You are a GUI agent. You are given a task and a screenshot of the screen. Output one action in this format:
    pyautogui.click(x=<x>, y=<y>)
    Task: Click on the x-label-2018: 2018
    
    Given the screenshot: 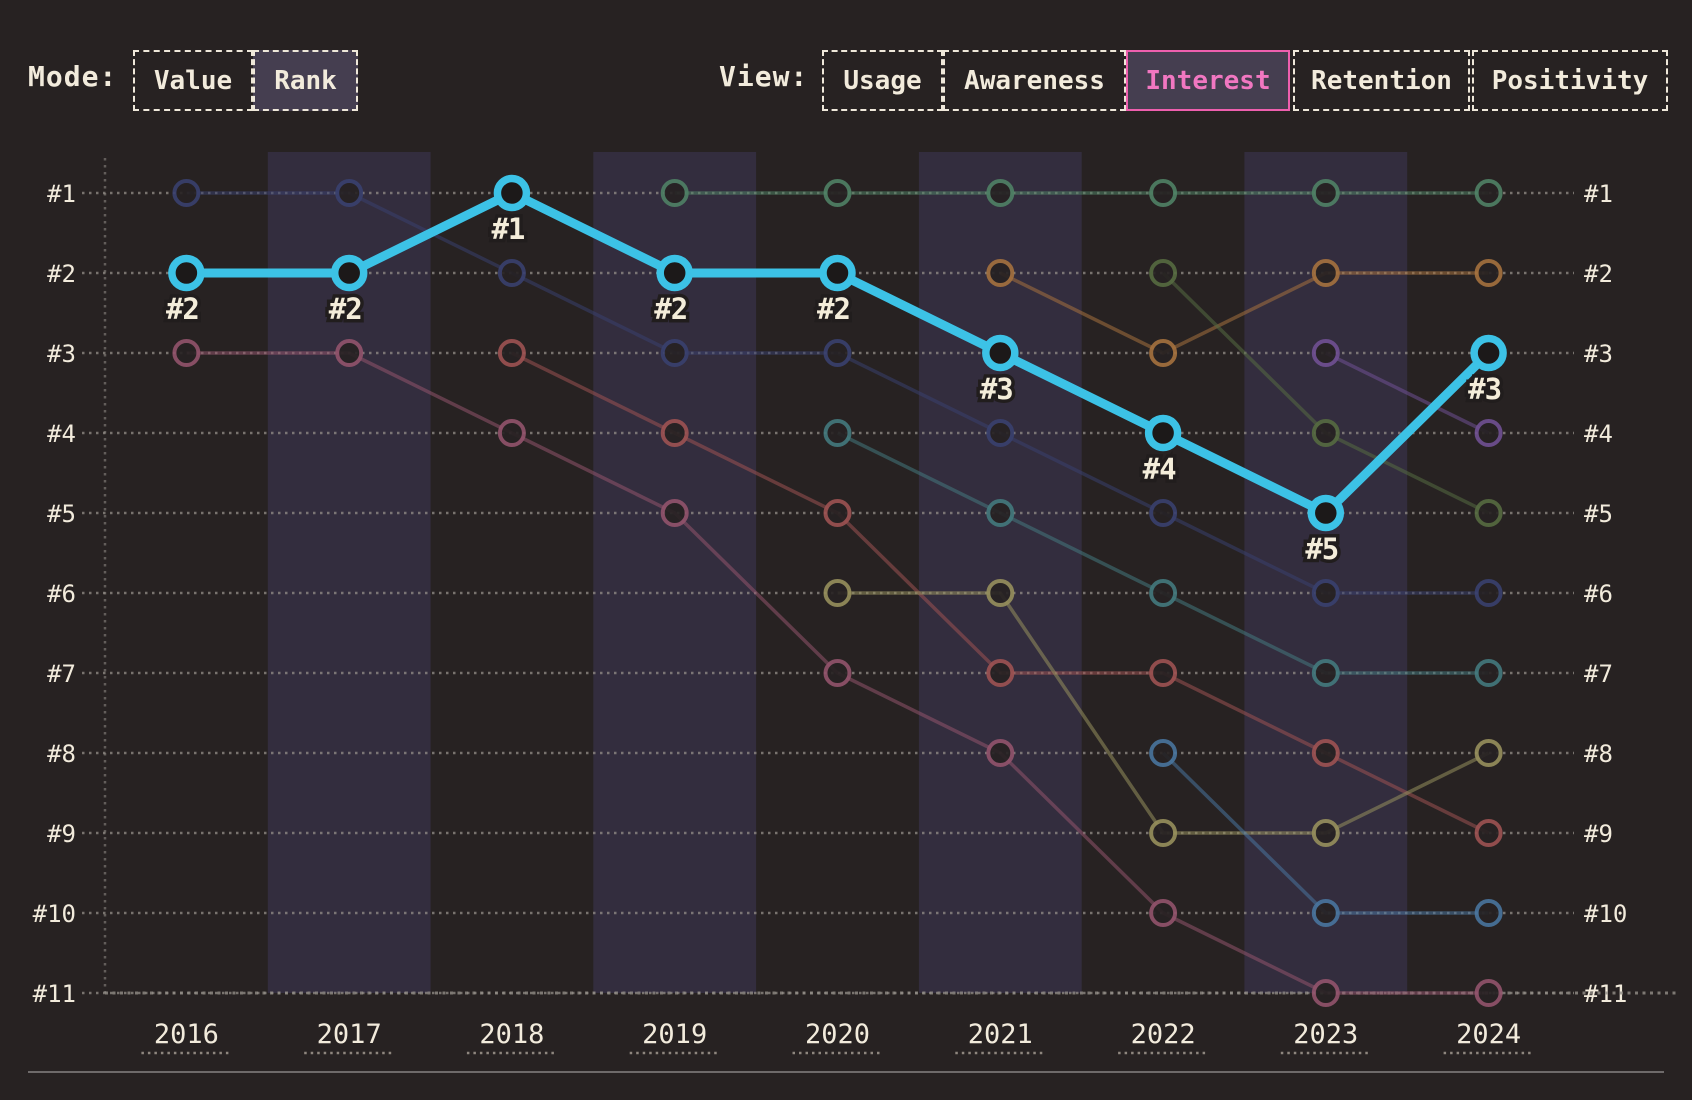 What is the action you would take?
    pyautogui.click(x=511, y=1034)
    